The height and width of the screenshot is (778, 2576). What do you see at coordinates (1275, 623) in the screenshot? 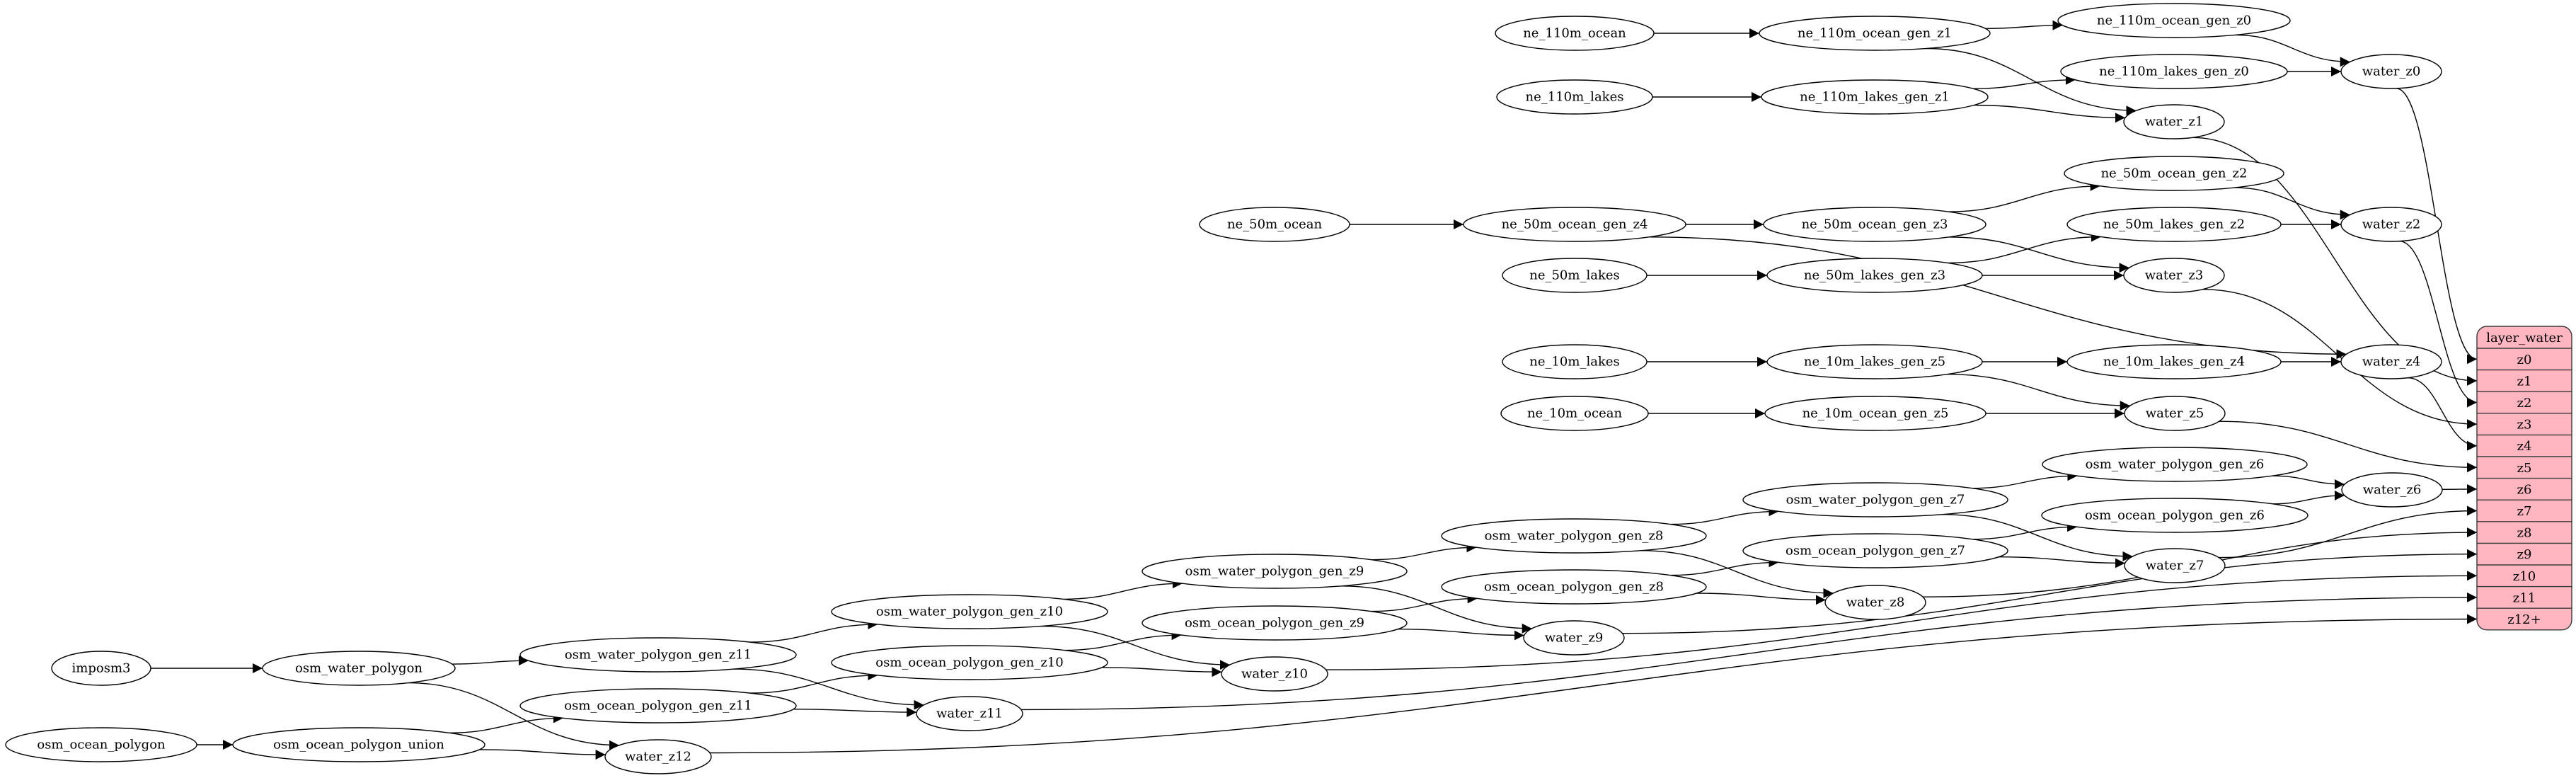
I see `node-osm-ocean-polygon-gen-z9: osm_ocean_polygon_gen_z9` at bounding box center [1275, 623].